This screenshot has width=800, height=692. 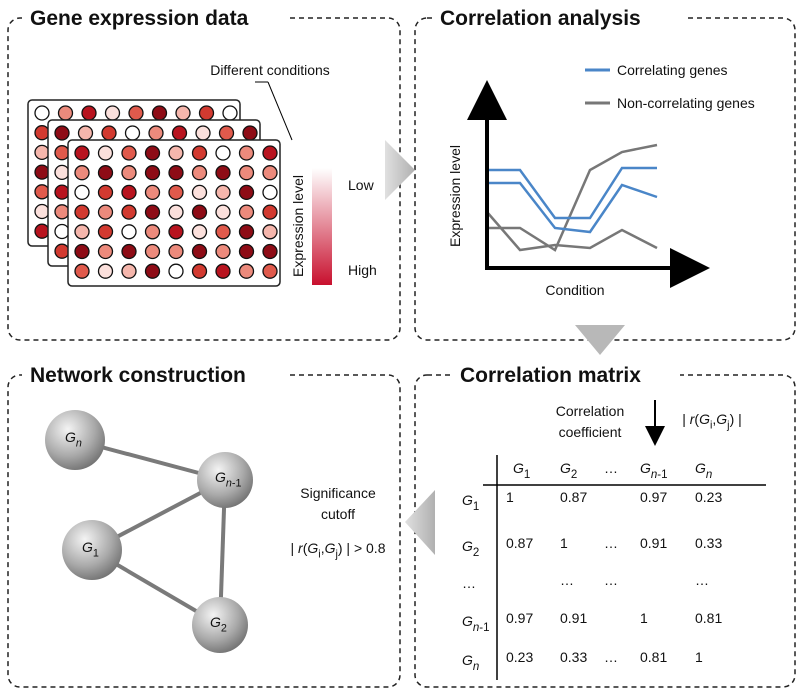 I want to click on panel-title: Correlation matrix, so click(x=550, y=375).